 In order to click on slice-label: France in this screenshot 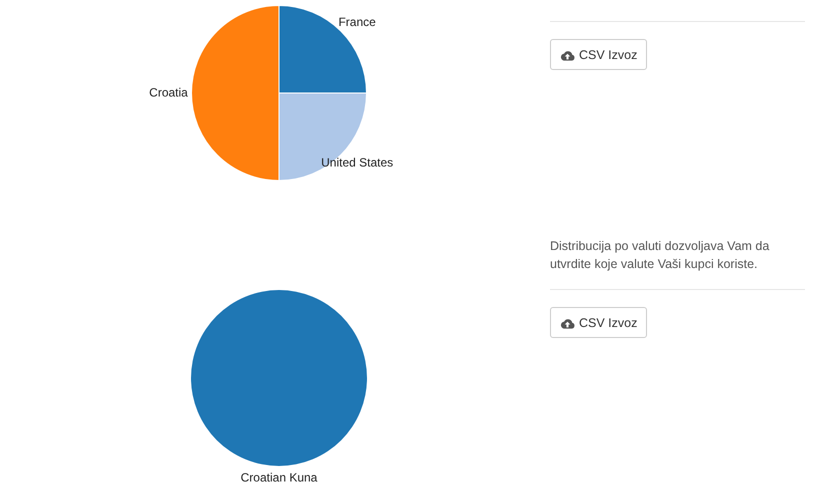, I will do `click(357, 21)`.